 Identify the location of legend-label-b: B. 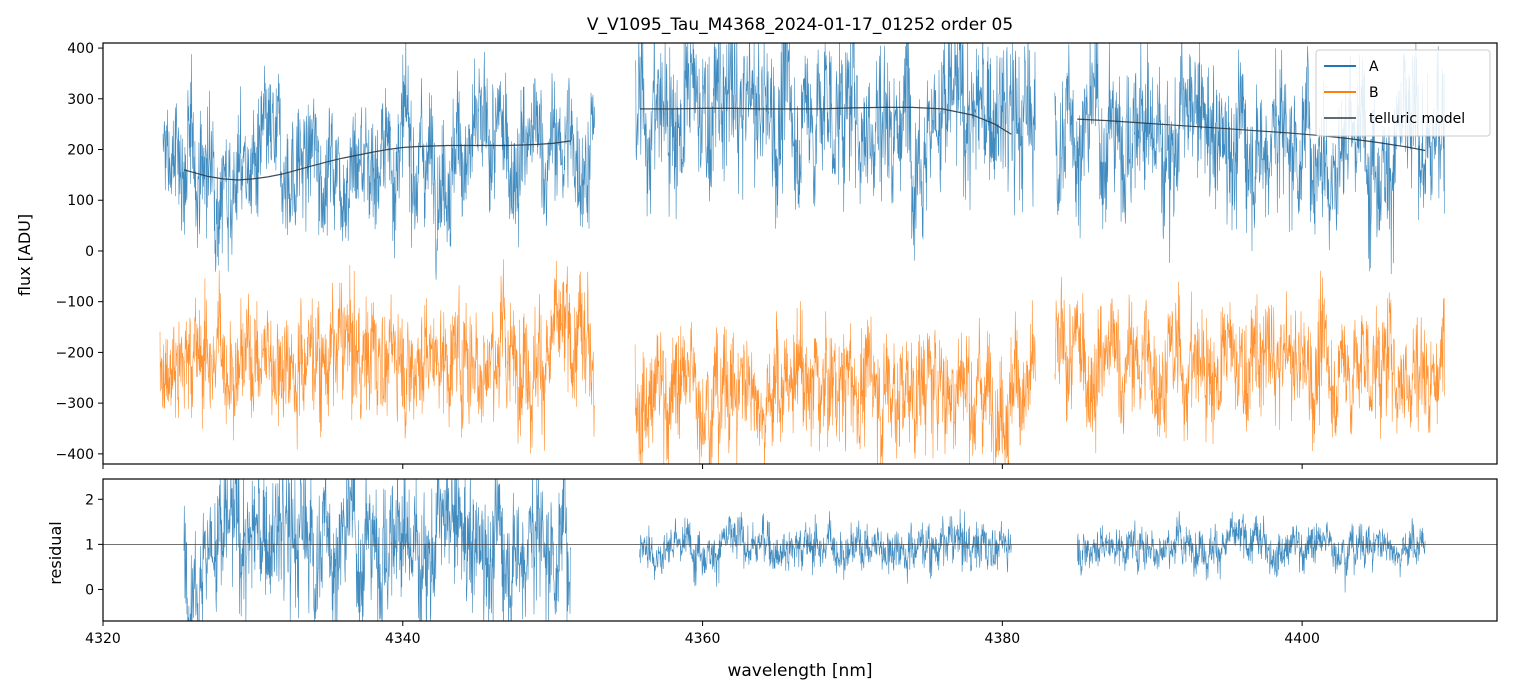
(1374, 93).